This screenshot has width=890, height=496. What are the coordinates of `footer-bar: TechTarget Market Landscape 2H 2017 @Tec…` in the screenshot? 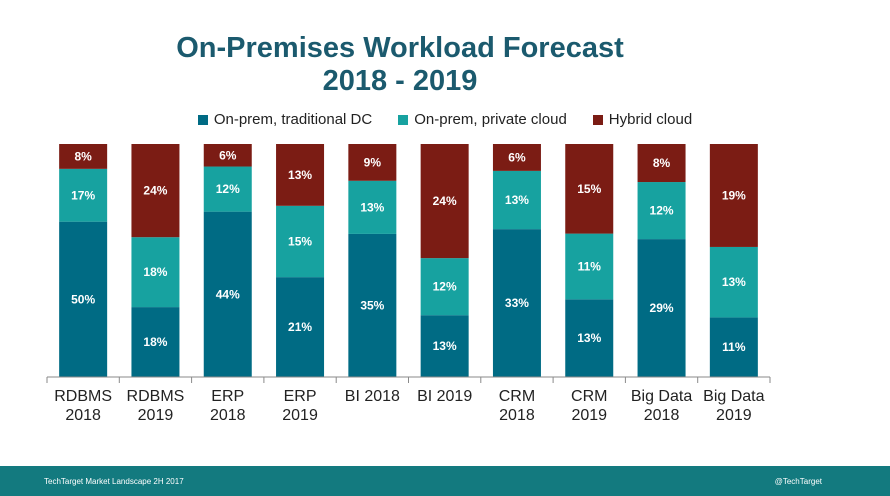 It's located at (445, 481).